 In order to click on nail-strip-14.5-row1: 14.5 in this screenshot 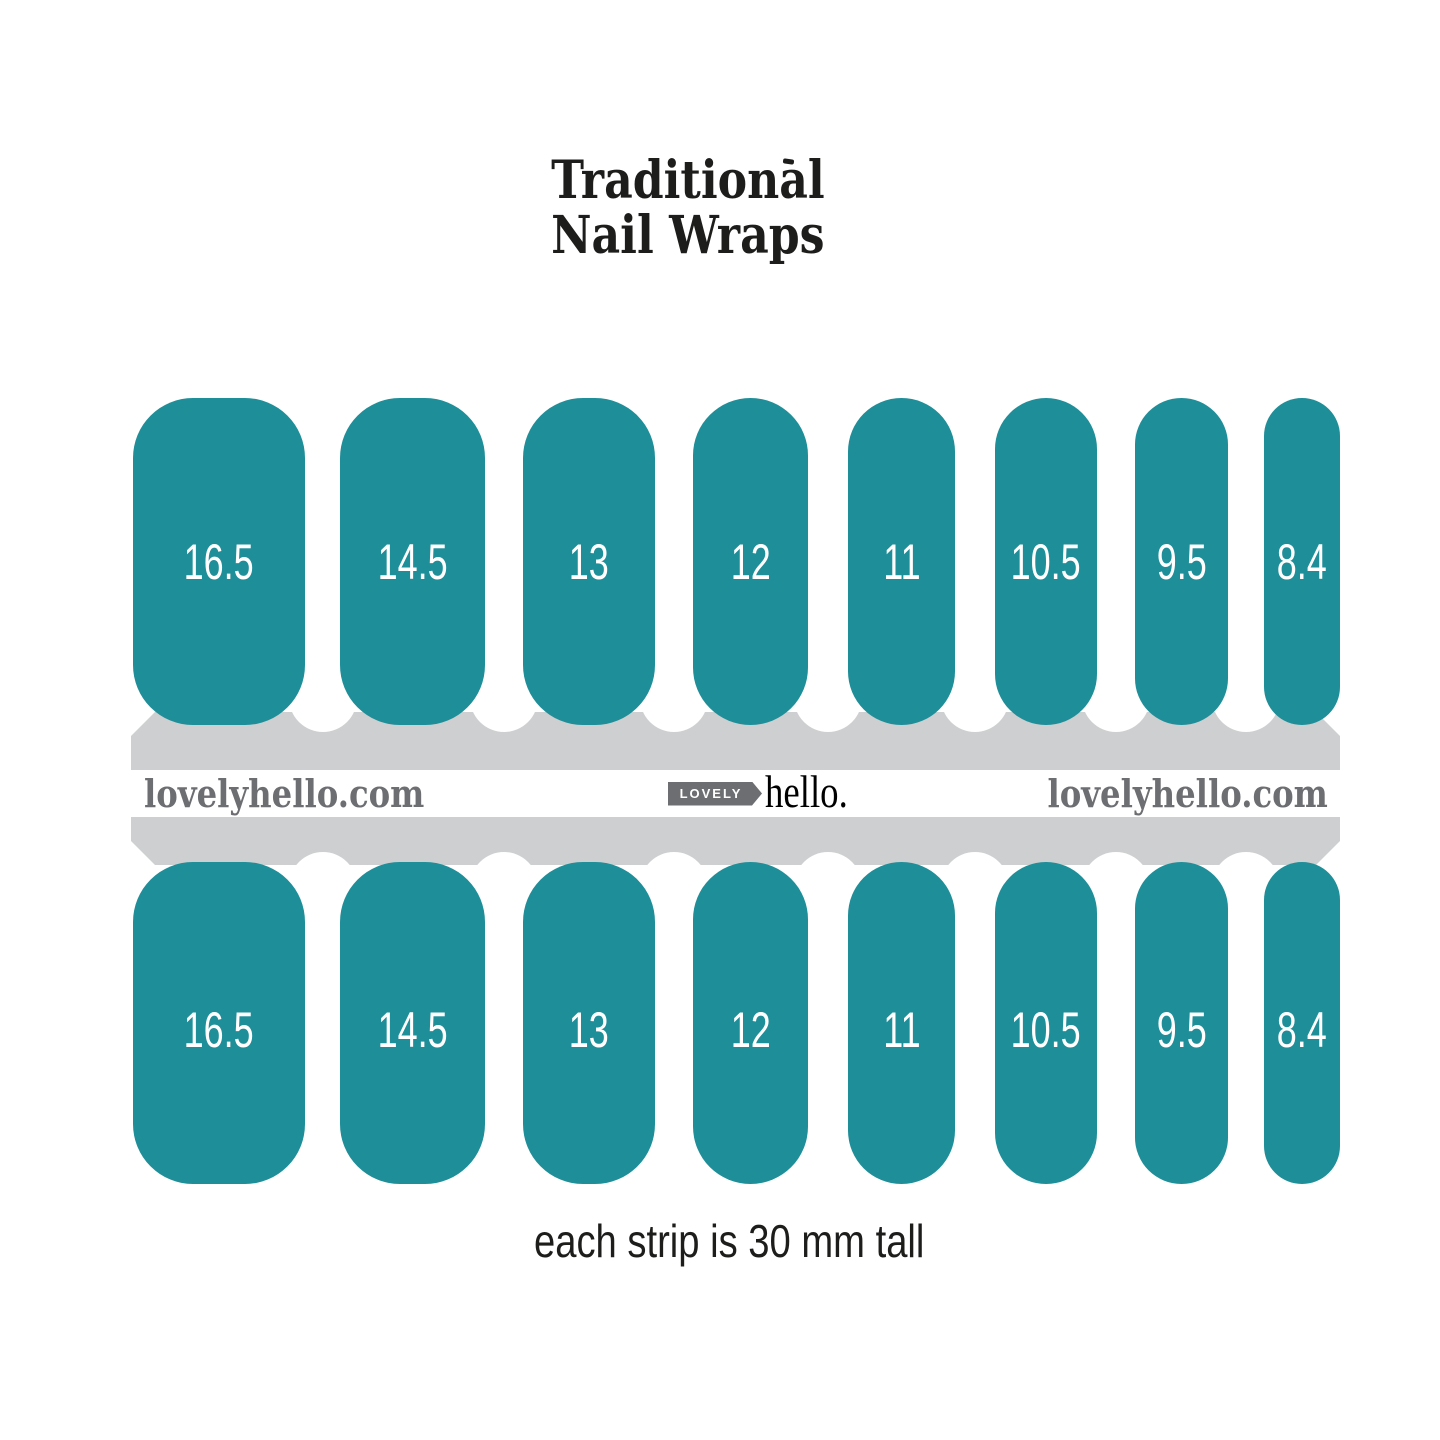, I will do `click(412, 561)`.